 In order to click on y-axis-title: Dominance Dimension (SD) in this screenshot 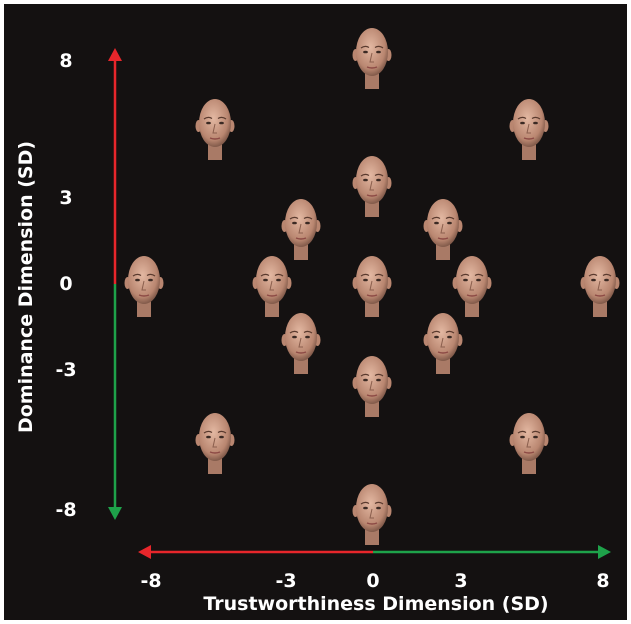, I will do `click(26, 287)`.